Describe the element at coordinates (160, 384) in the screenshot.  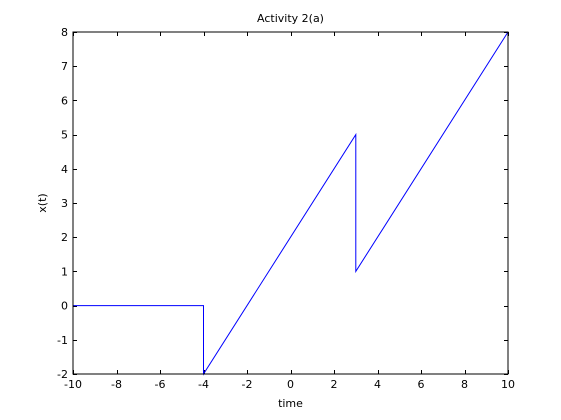
I see `x-tick-label: -6` at that location.